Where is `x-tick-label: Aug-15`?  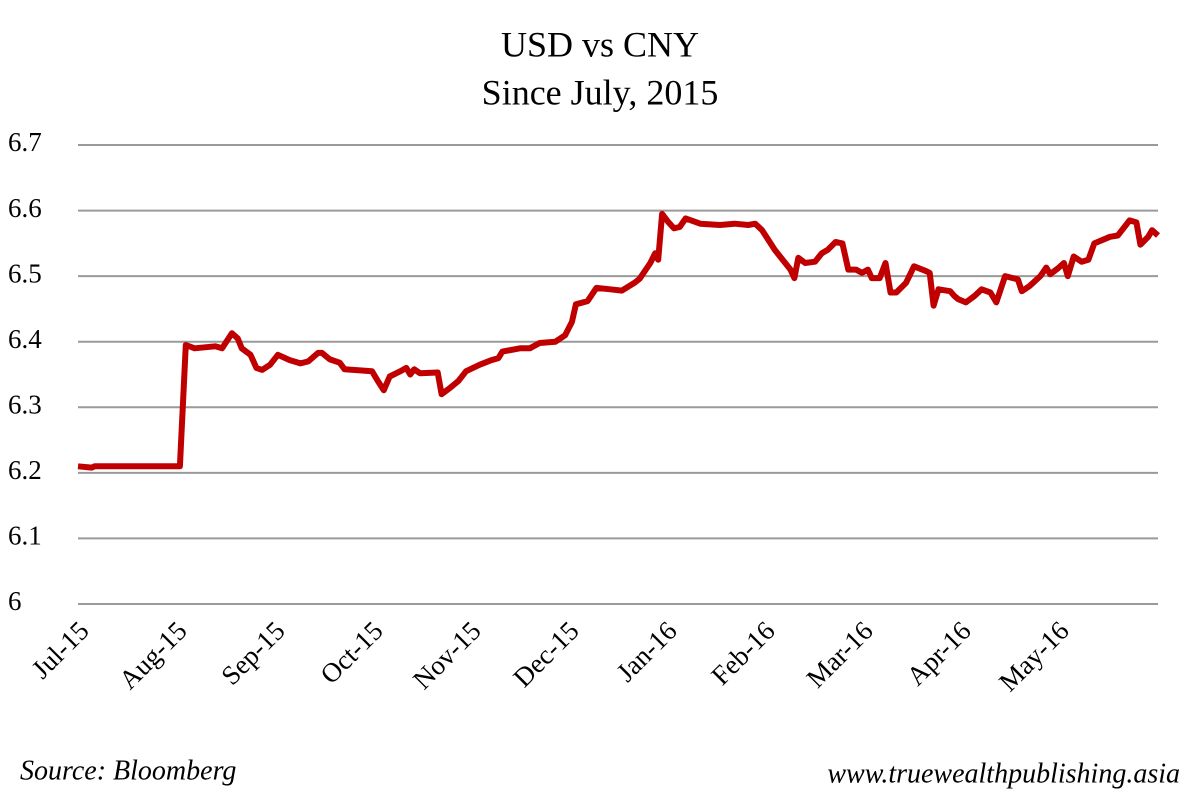 x-tick-label: Aug-15 is located at coordinates (153, 655).